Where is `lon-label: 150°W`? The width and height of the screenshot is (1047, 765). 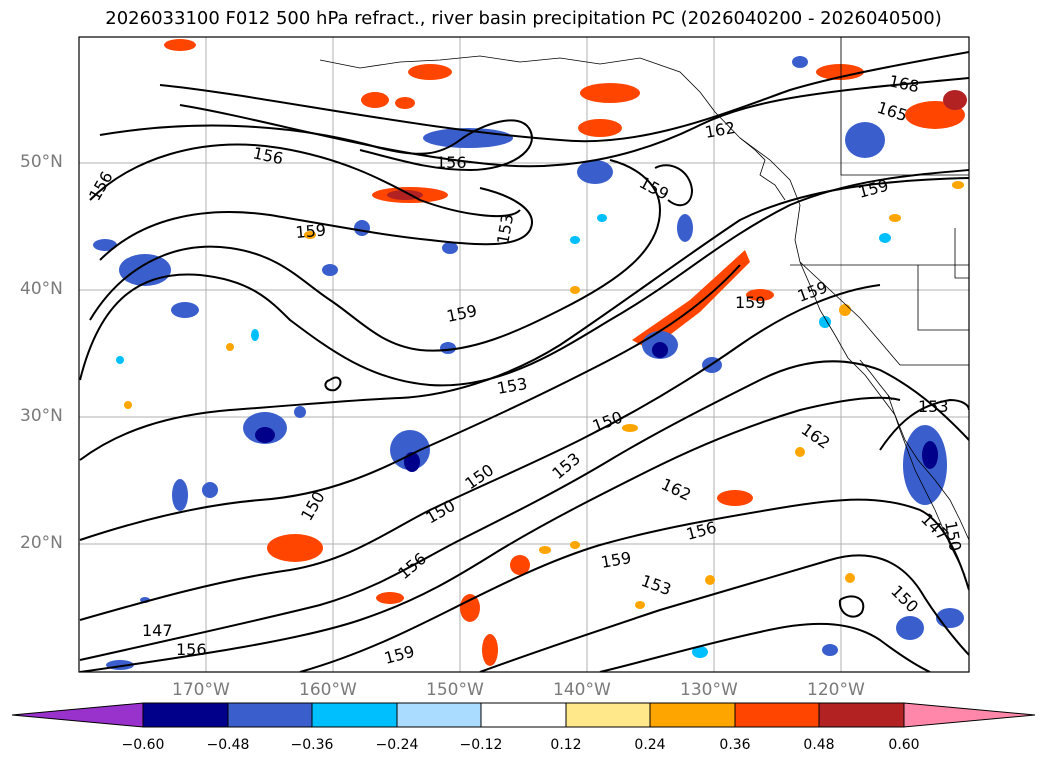 lon-label: 150°W is located at coordinates (455, 690).